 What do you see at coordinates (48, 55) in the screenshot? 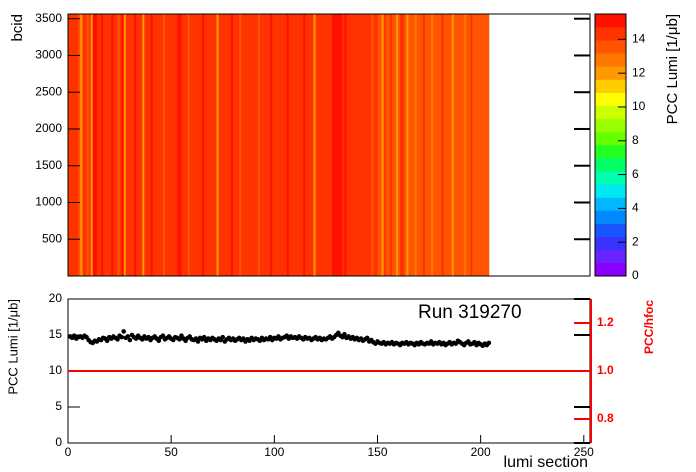
I see `y-tick-label: 3000` at bounding box center [48, 55].